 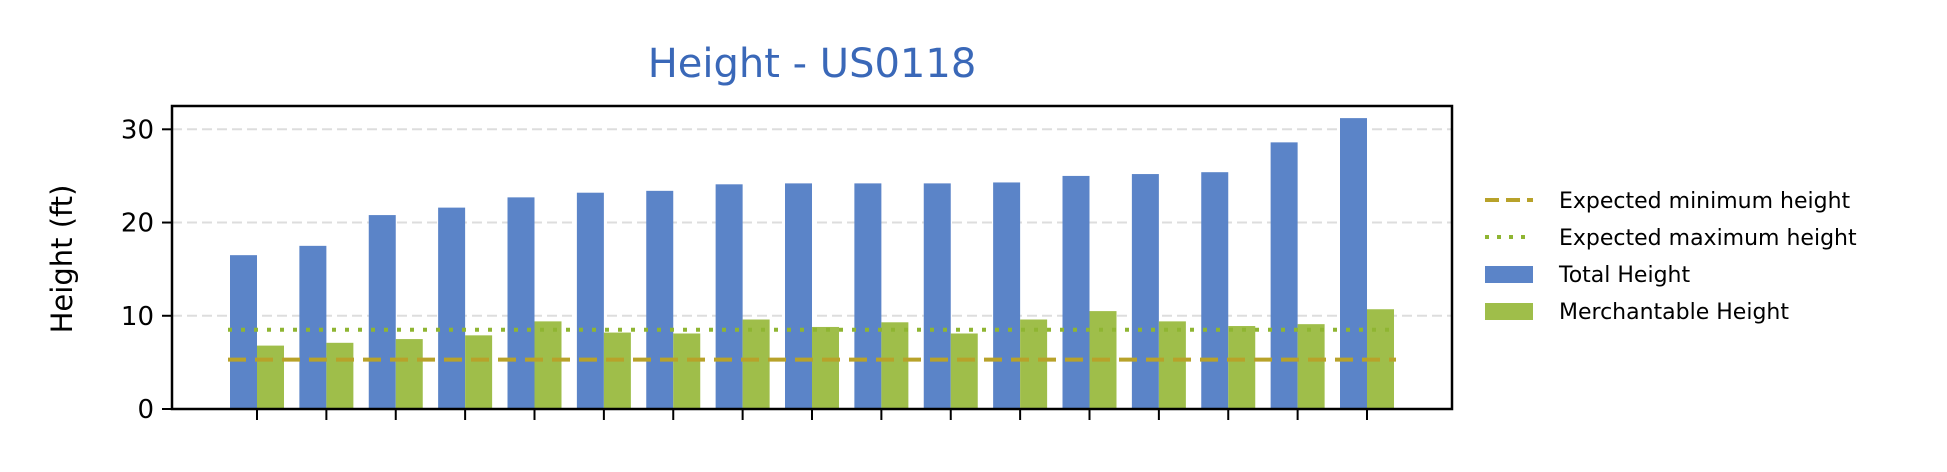 I want to click on y-tick-label: 30, so click(x=137, y=130).